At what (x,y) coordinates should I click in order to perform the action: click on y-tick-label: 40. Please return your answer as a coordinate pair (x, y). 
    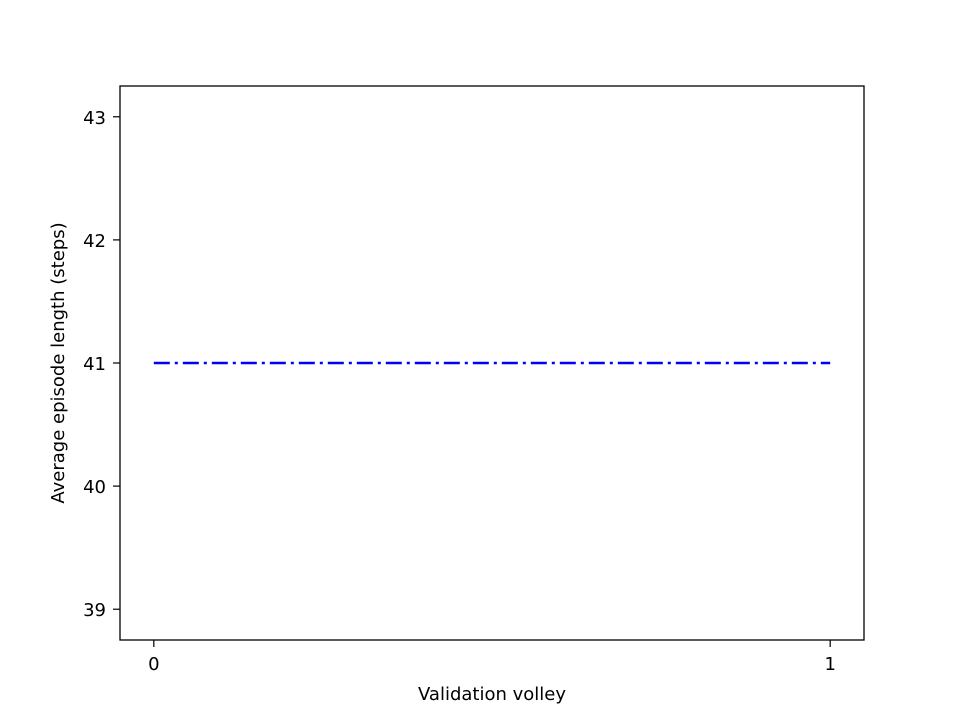
    Looking at the image, I should click on (94, 487).